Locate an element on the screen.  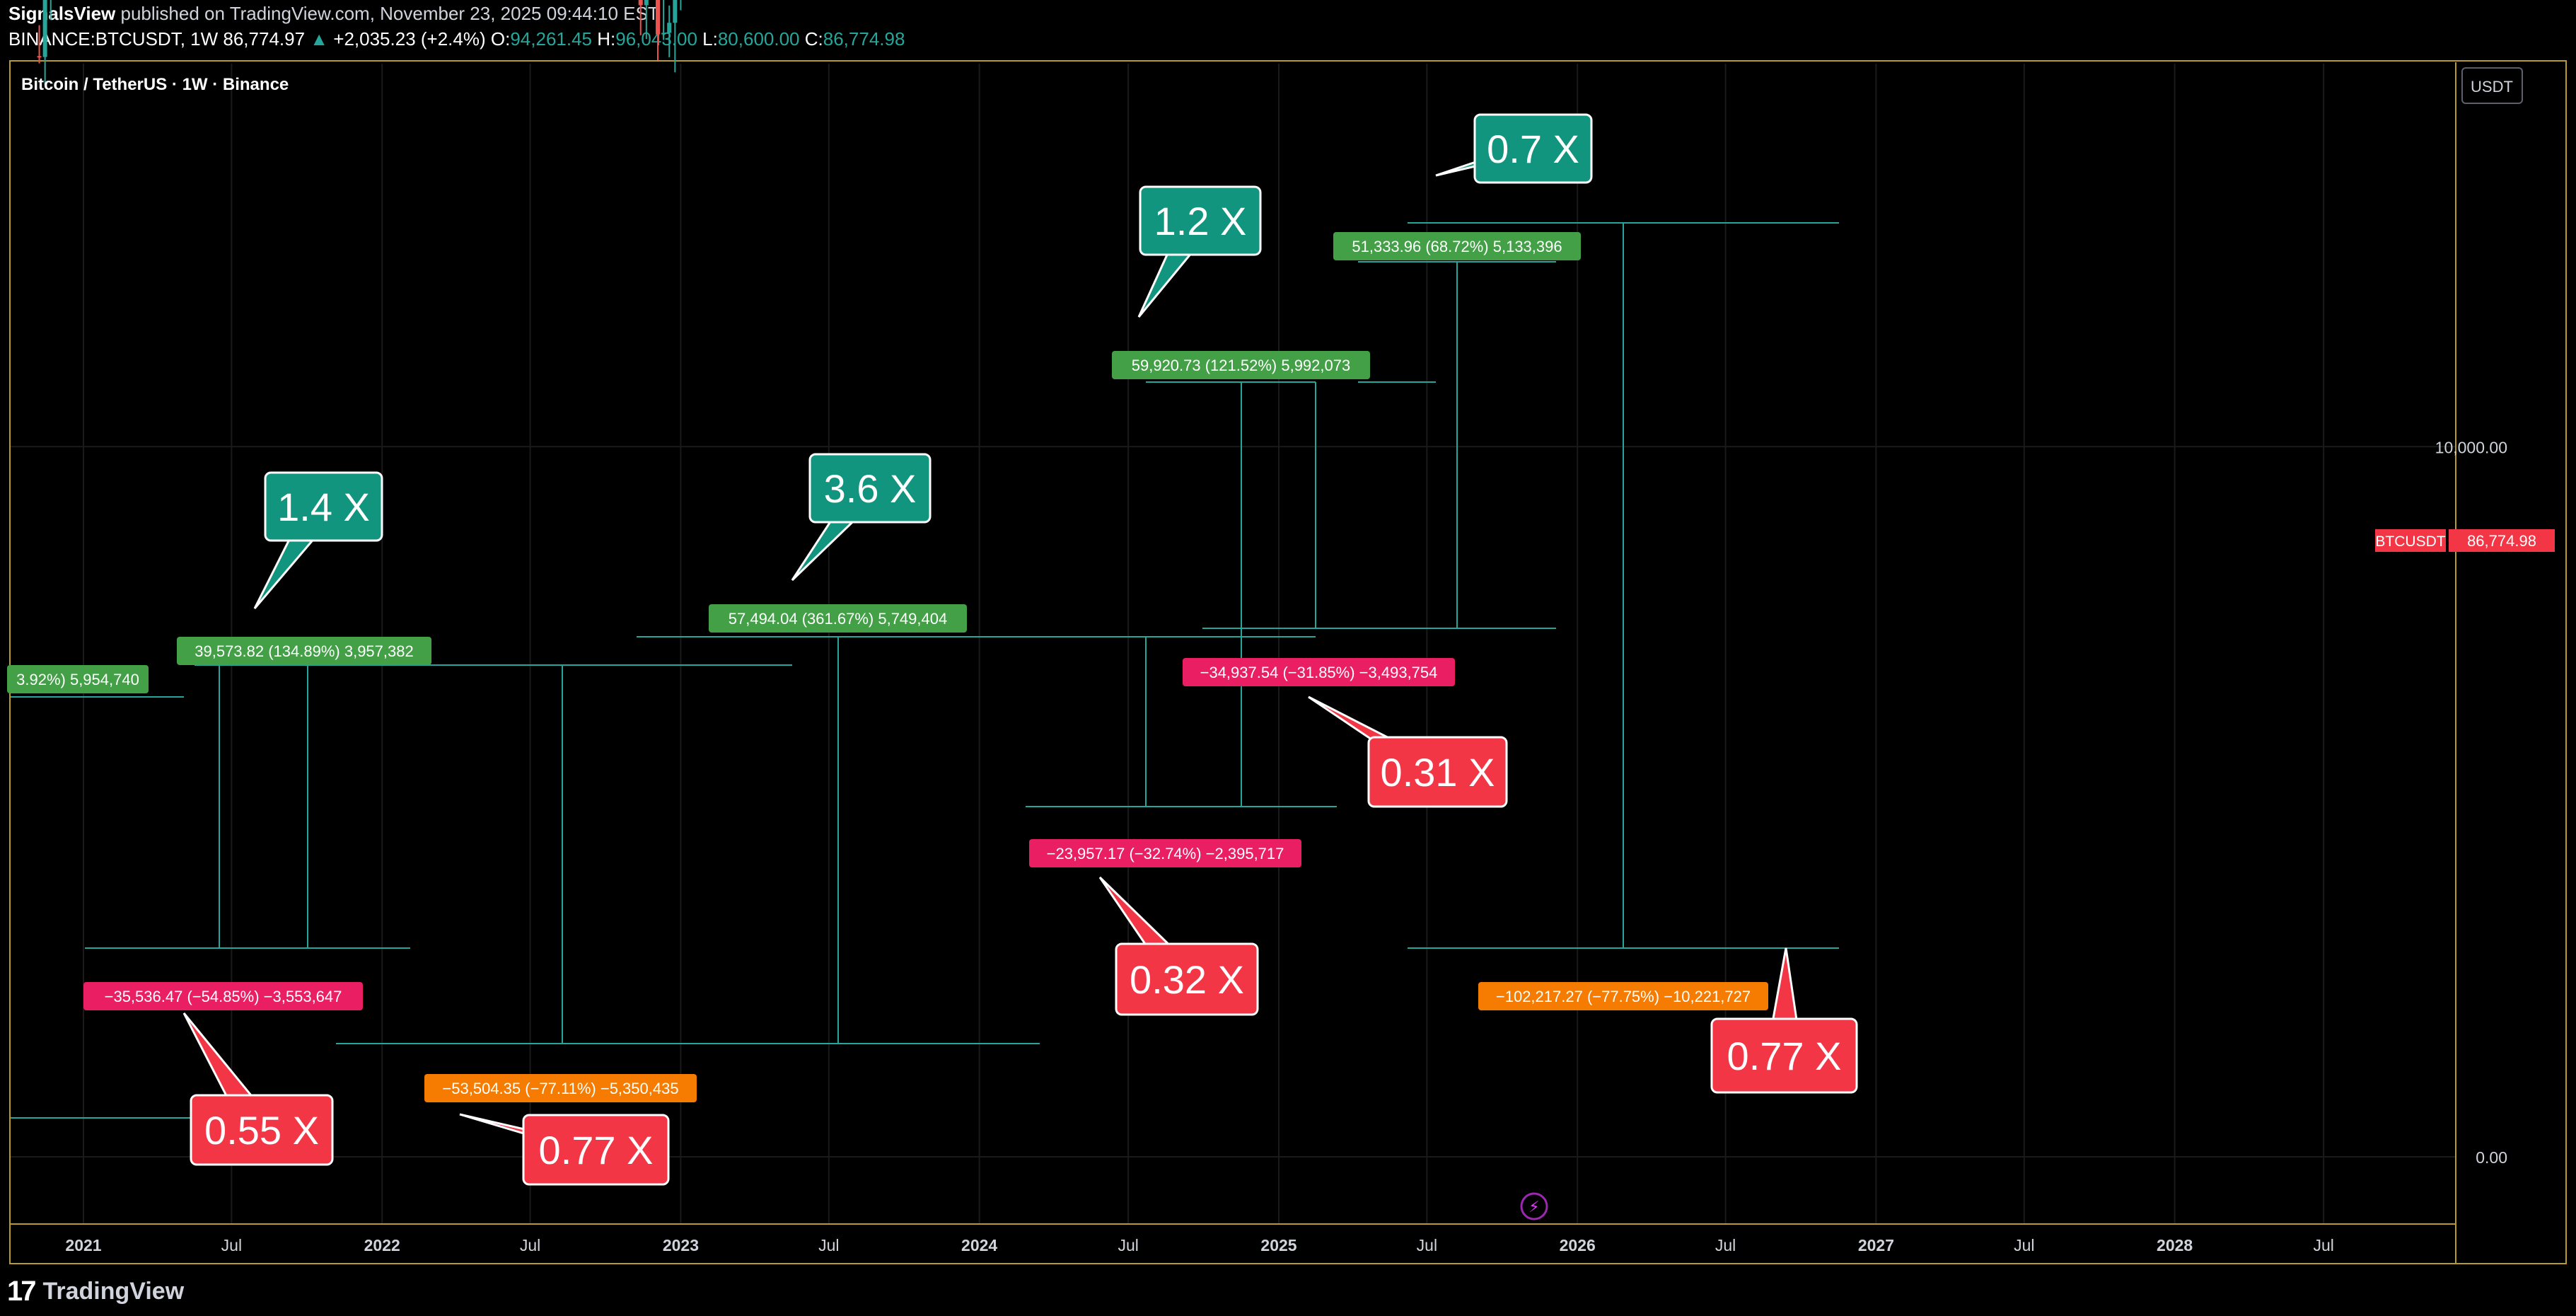
measure-label-text: −34,937.54 (−31.85%) −3,493,754 is located at coordinates (1319, 672).